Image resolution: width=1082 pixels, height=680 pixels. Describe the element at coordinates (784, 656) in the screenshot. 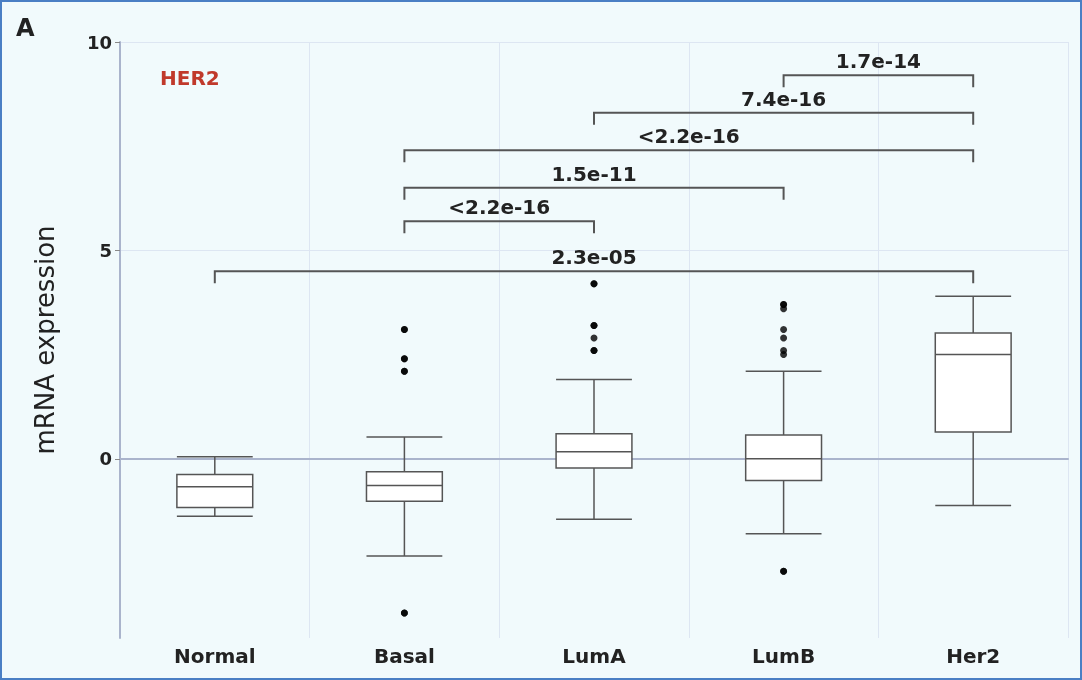

I see `x-tick-label: LumB` at that location.